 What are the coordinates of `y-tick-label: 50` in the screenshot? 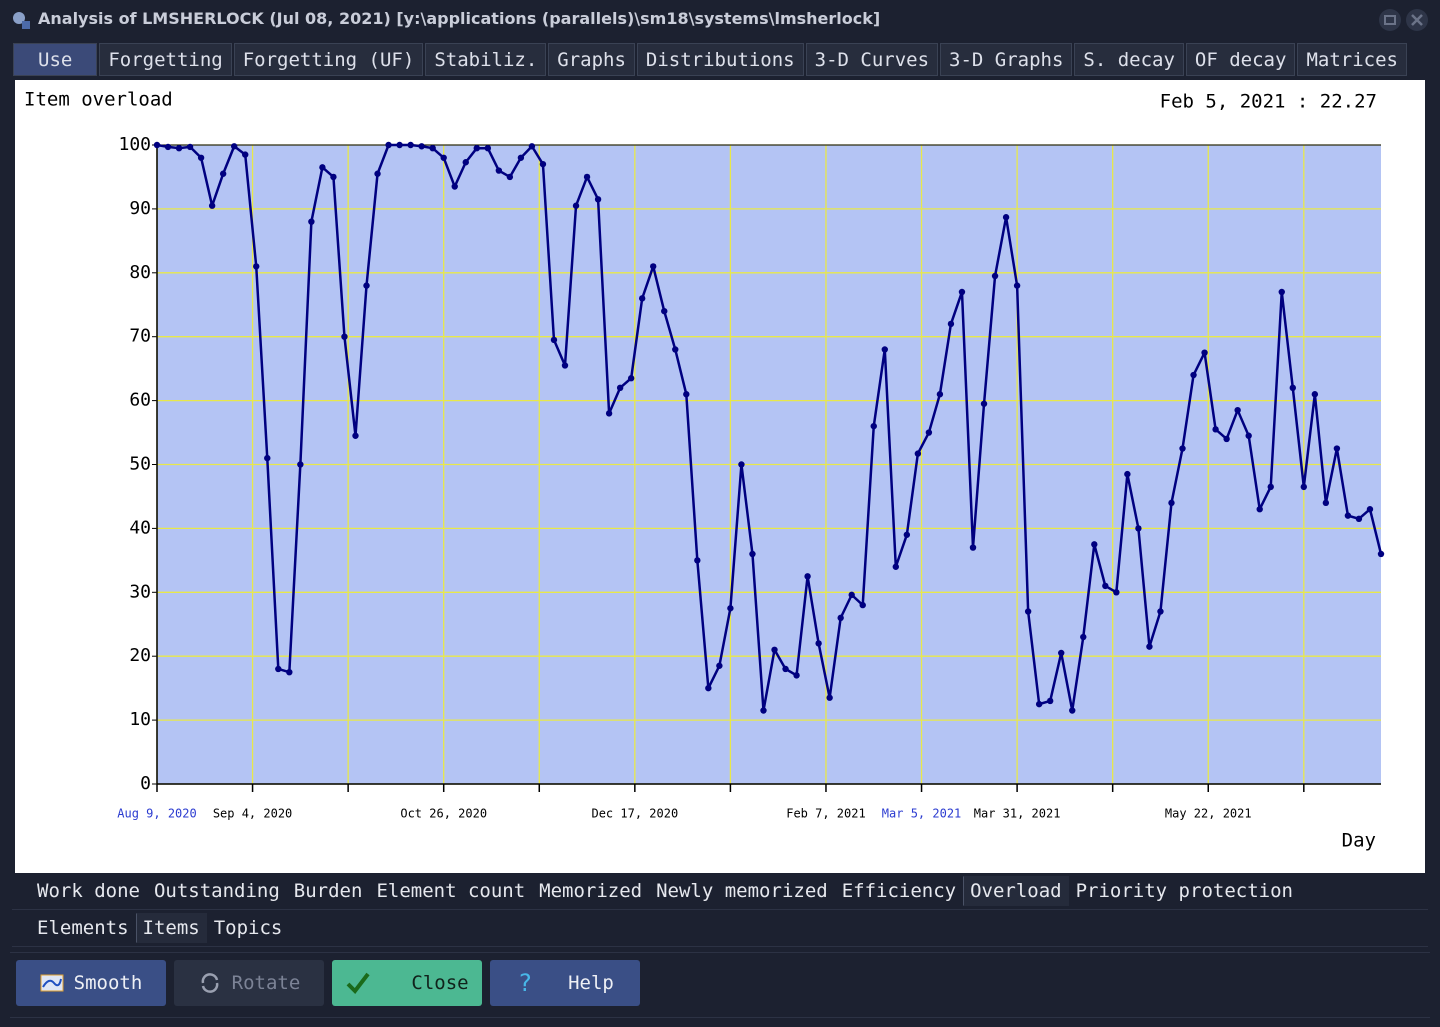 It's located at (140, 464).